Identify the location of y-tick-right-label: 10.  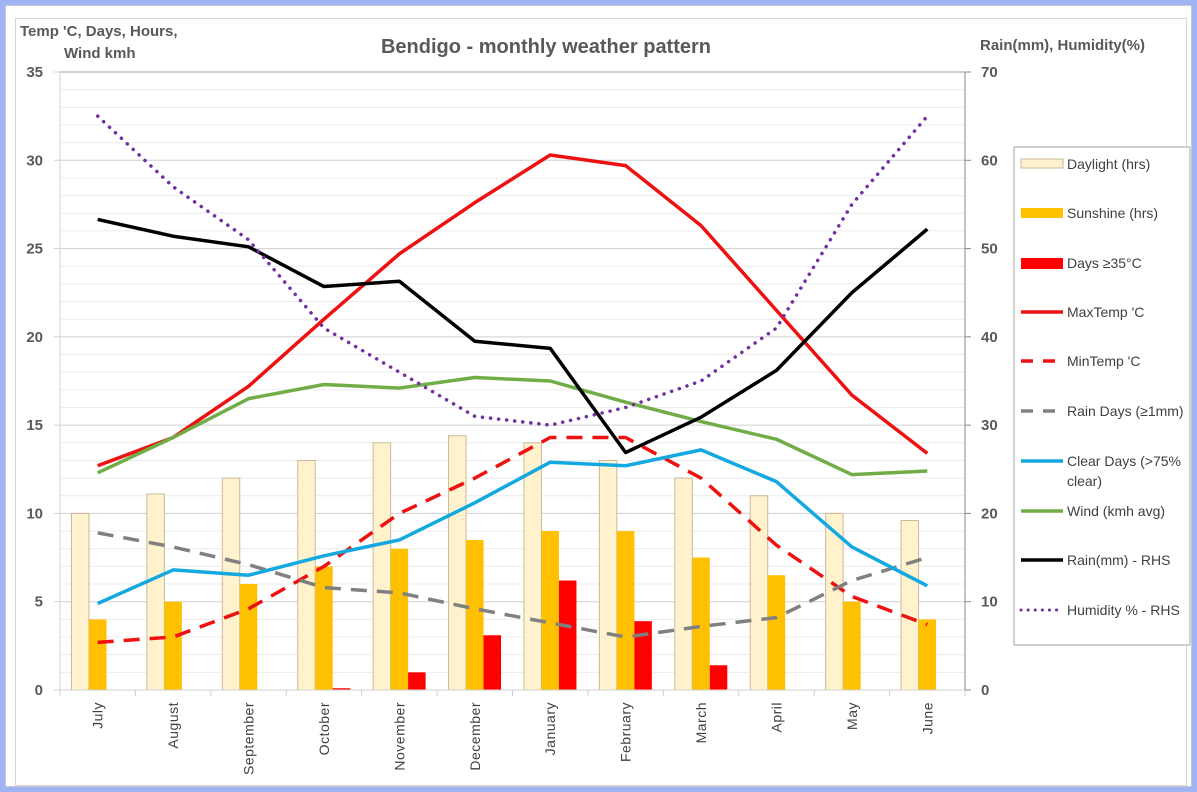
(989, 602).